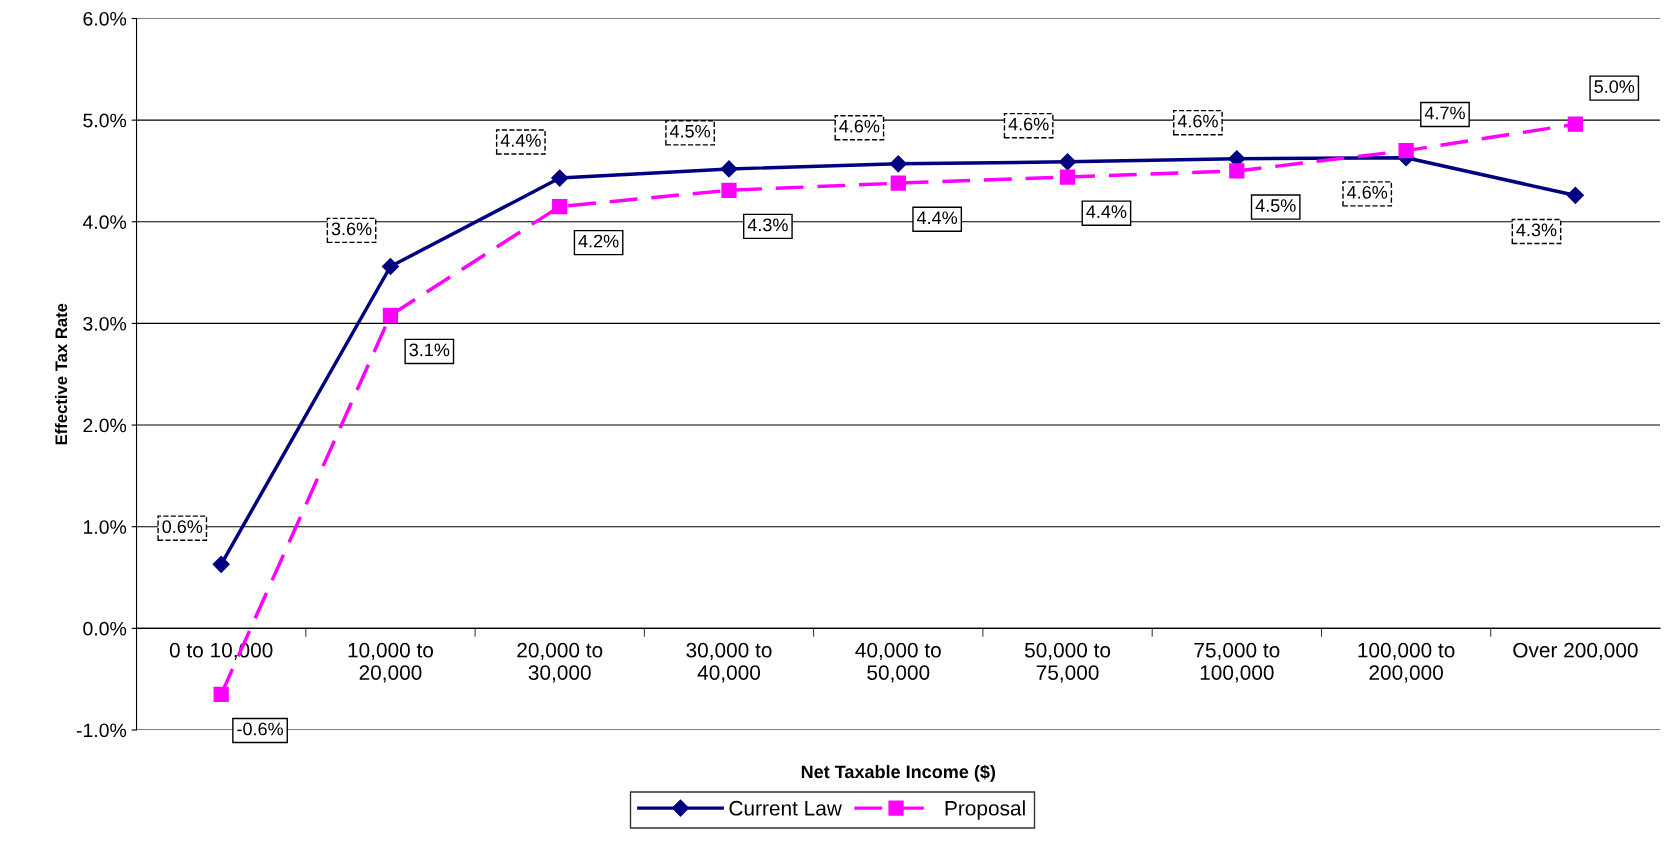 The width and height of the screenshot is (1665, 841). I want to click on data-label: 3.6%, so click(351, 229).